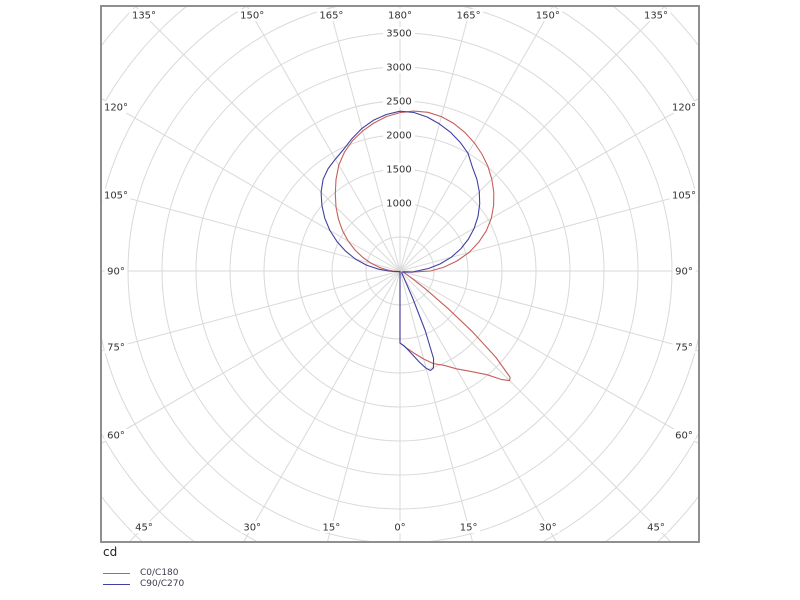  I want to click on legend-line-c90-c270-swatch, so click(116, 584).